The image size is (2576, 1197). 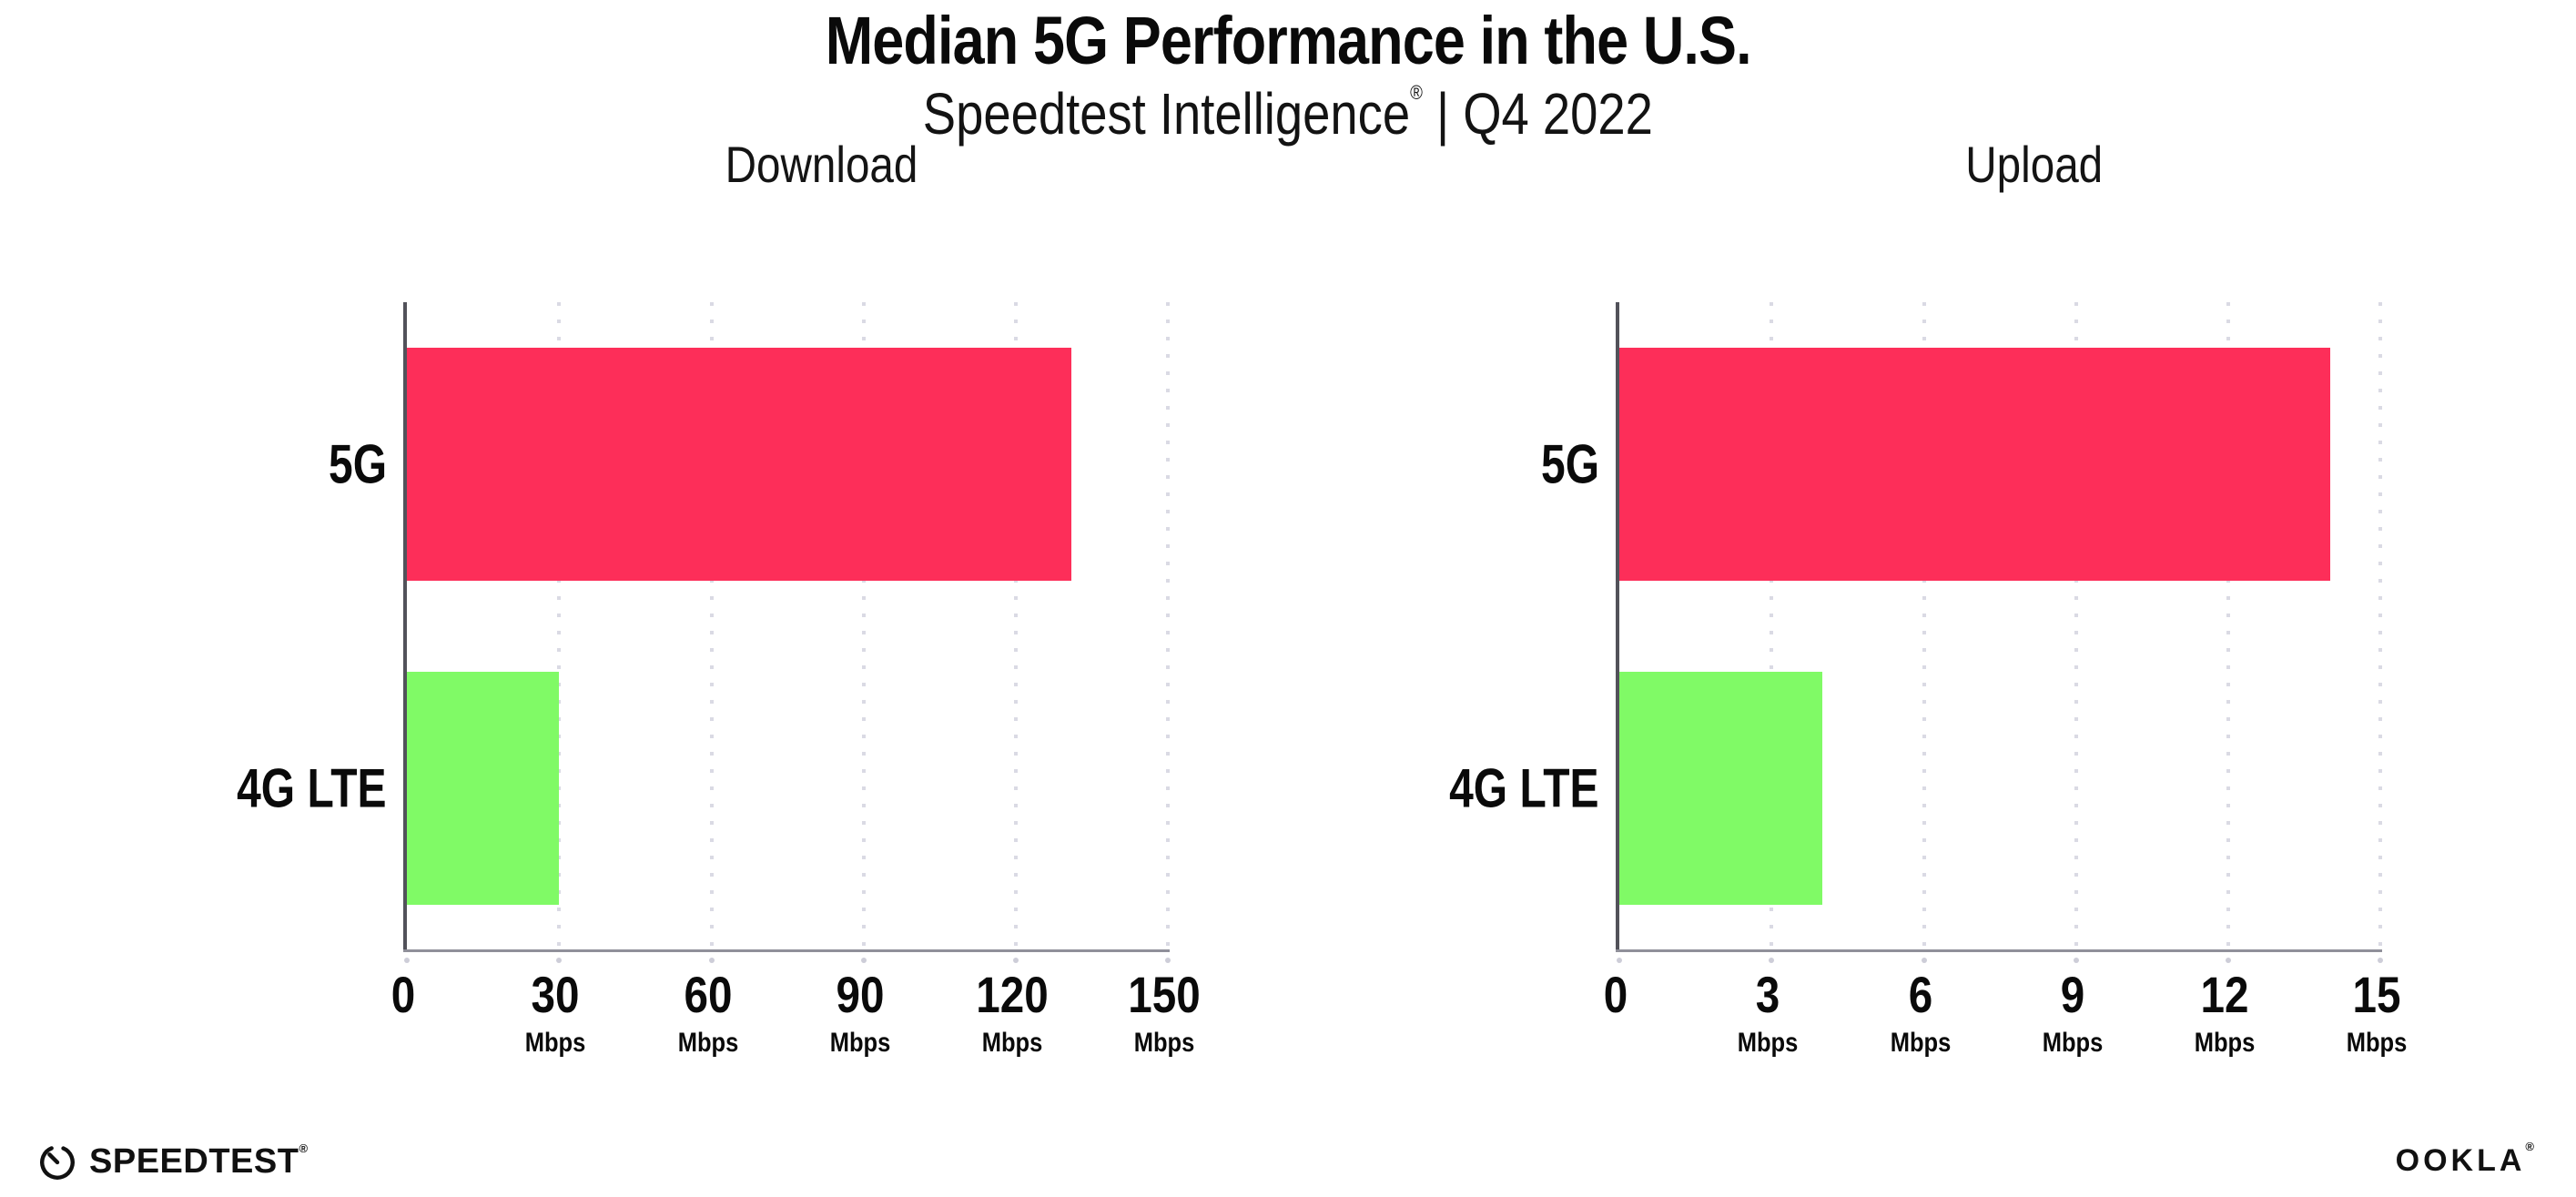 I want to click on x-tick-value: 120, so click(x=1012, y=995).